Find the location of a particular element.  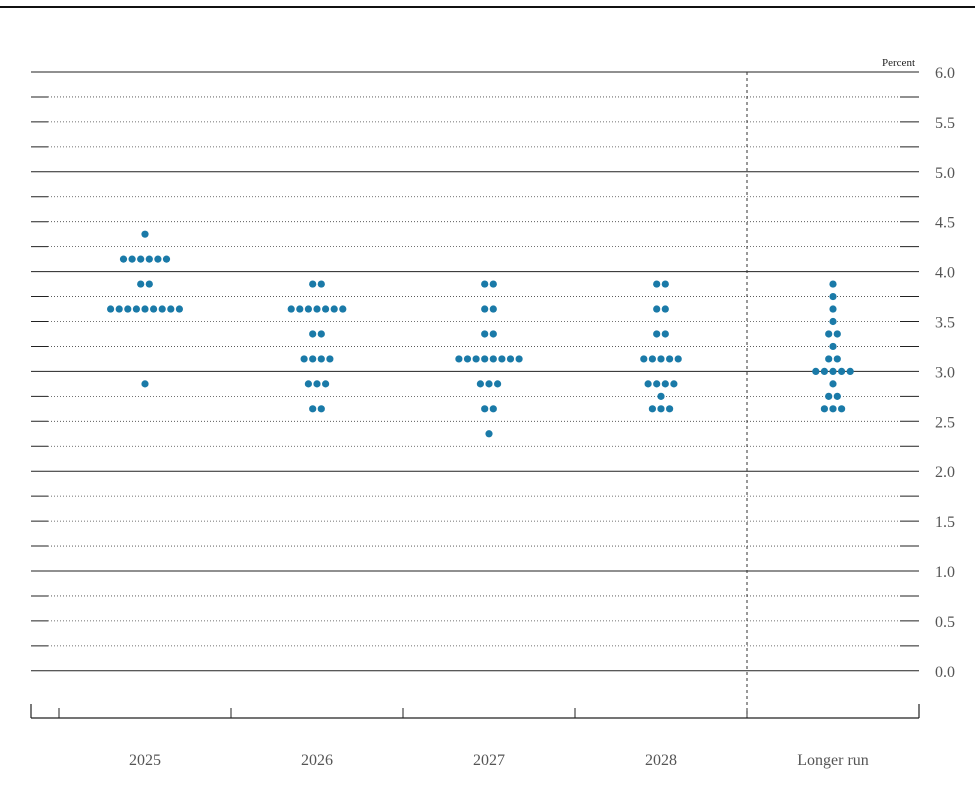

y-tick-label: 4.5 is located at coordinates (945, 223).